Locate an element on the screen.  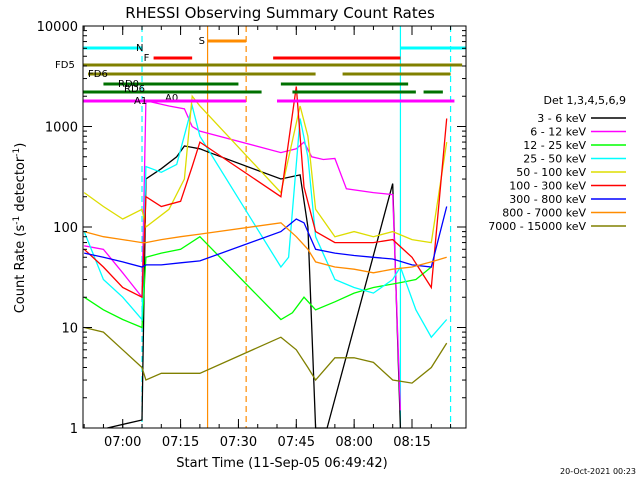
flag-label-a0: A0 is located at coordinates (171, 98).